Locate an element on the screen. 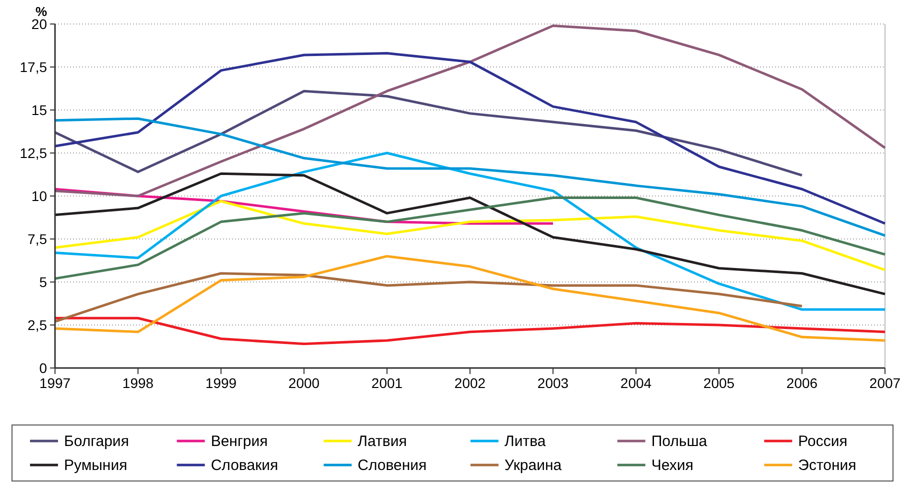  y-tick-label: 20 is located at coordinates (39, 24).